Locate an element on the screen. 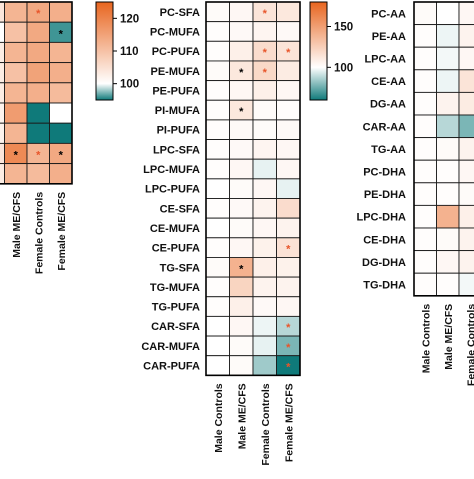 This screenshot has height=479, width=474. row-label: PC-DHA is located at coordinates (384, 173).